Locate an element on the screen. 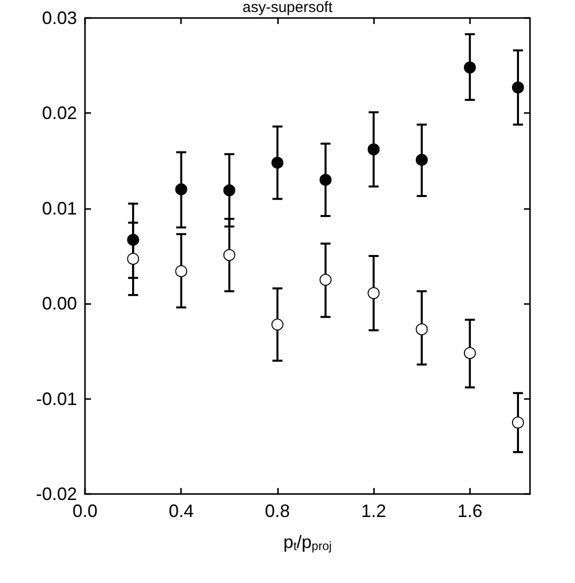  x-tick-label: 0.4 is located at coordinates (181, 511).